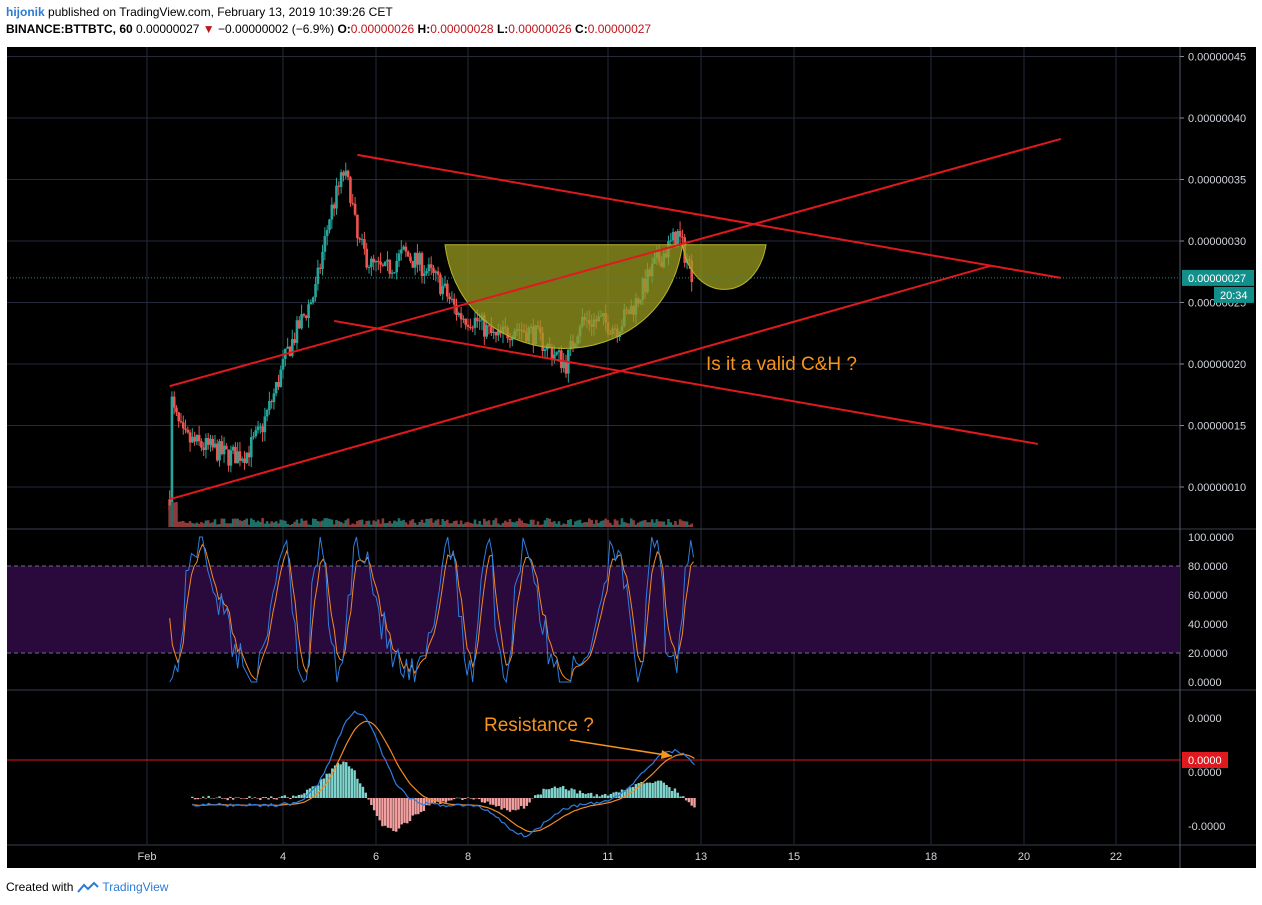  Describe the element at coordinates (25, 12) in the screenshot. I see `author-link: hijonik` at that location.